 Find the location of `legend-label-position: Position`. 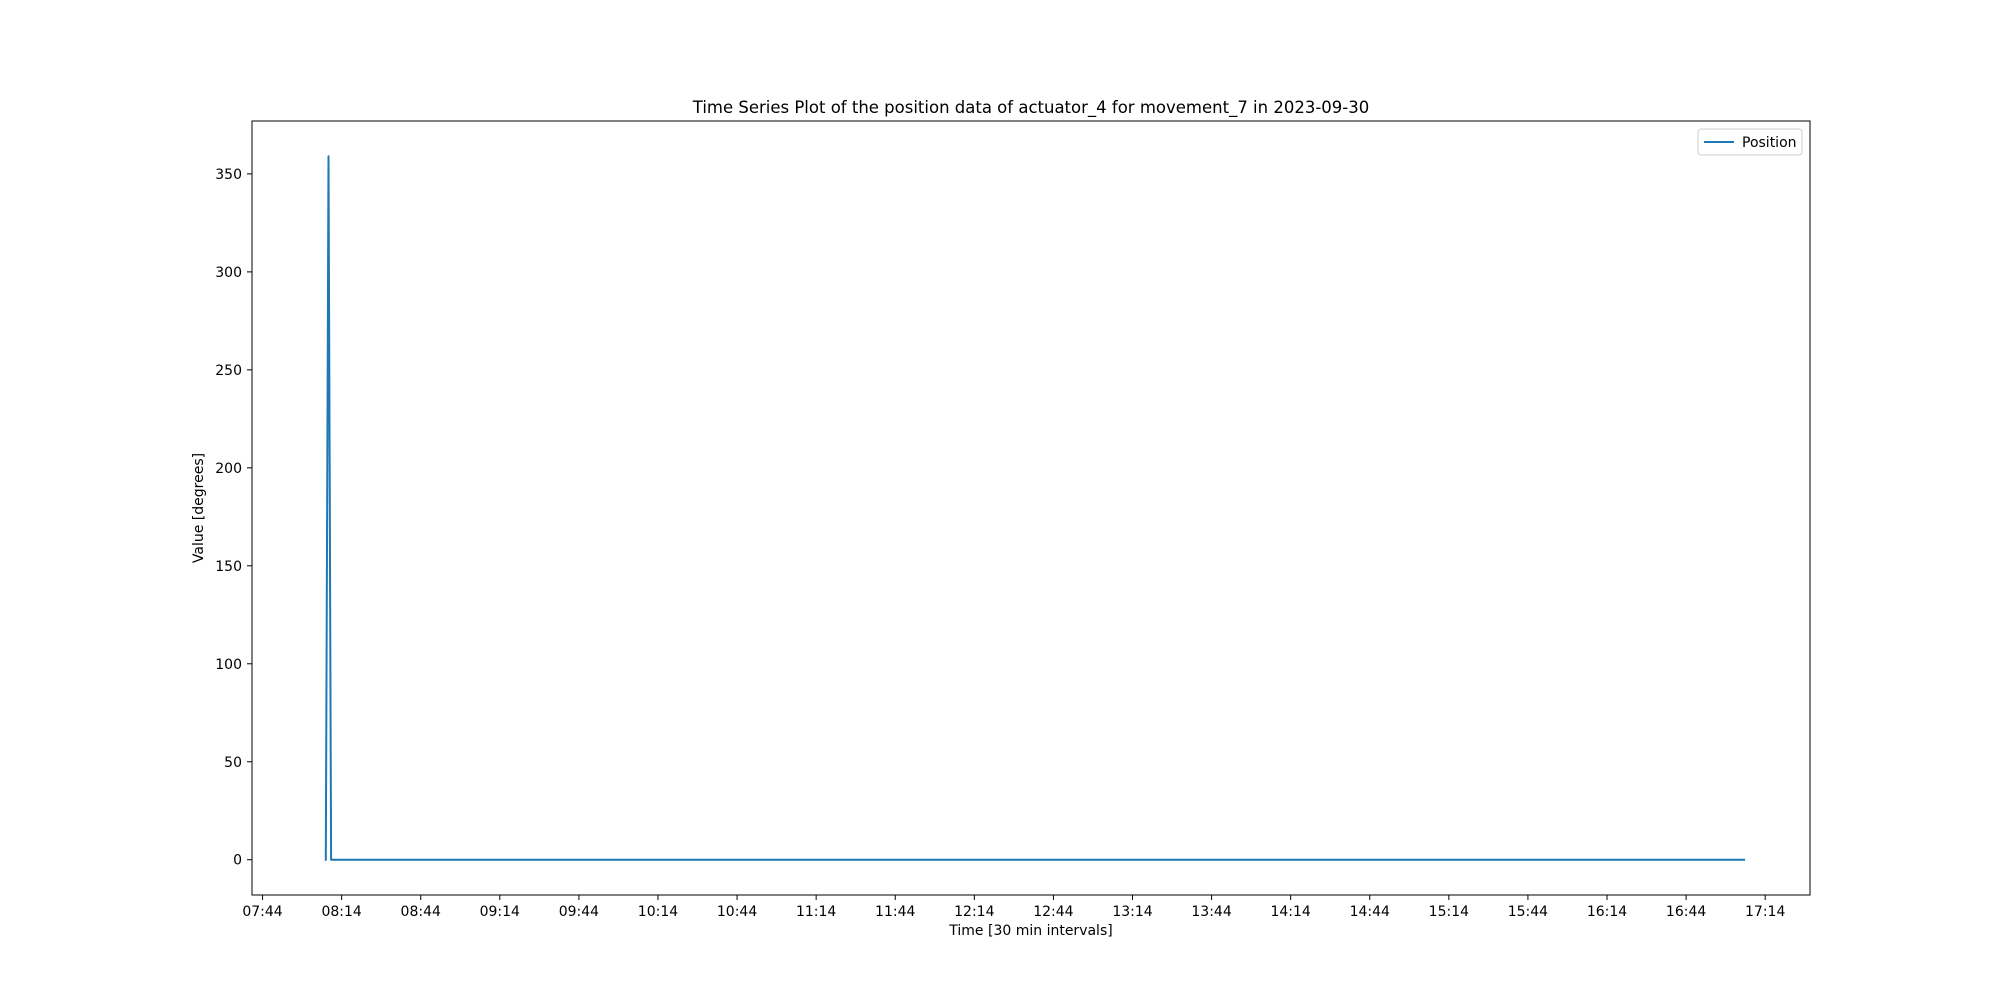

legend-label-position: Position is located at coordinates (1769, 143).